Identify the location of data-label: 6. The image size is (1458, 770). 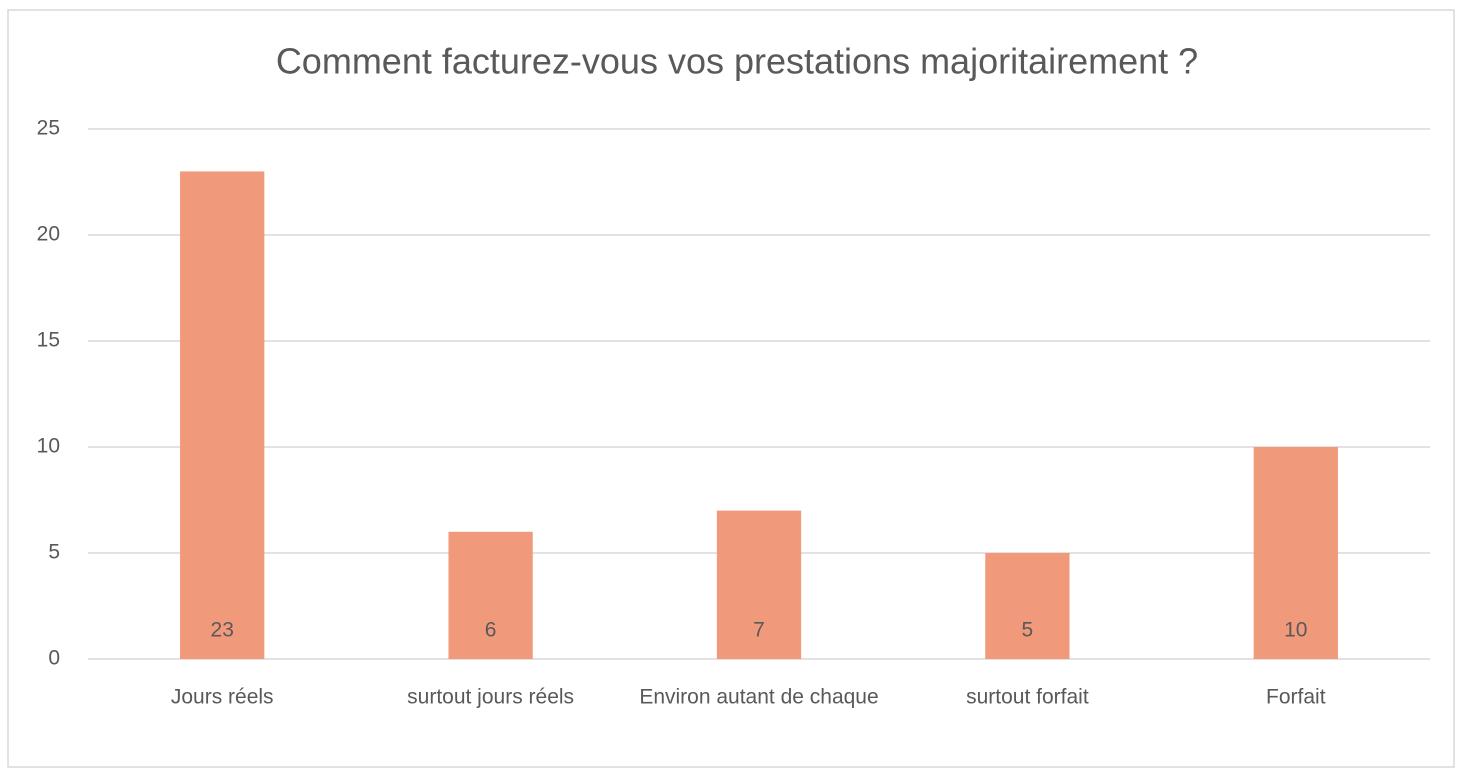
(491, 630).